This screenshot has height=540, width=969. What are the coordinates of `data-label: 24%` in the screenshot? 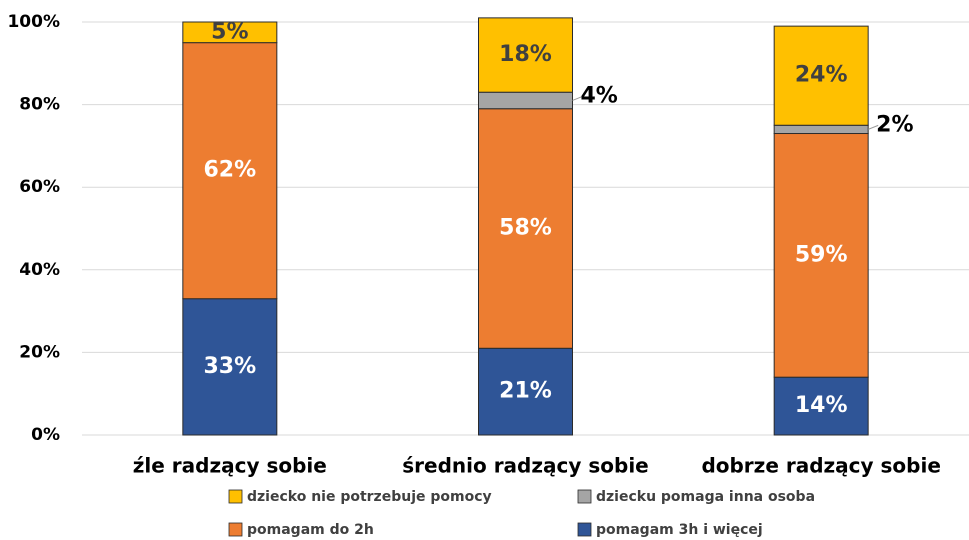 It's located at (821, 75).